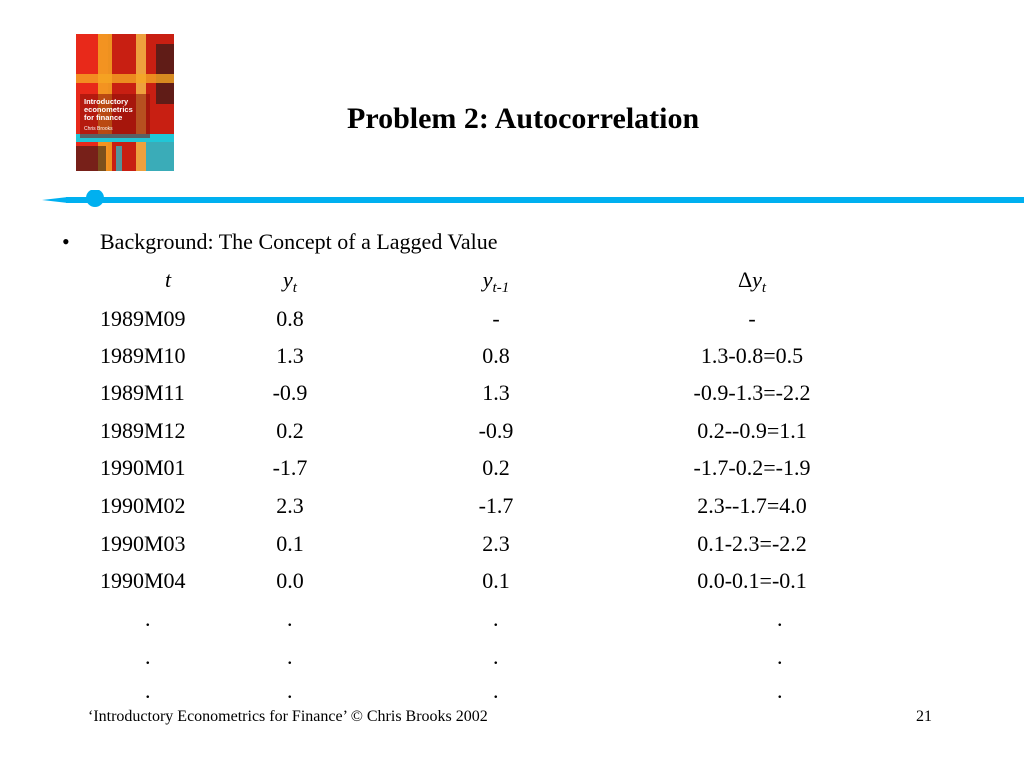 The height and width of the screenshot is (768, 1024). I want to click on cell-y: 0.2, so click(290, 430).